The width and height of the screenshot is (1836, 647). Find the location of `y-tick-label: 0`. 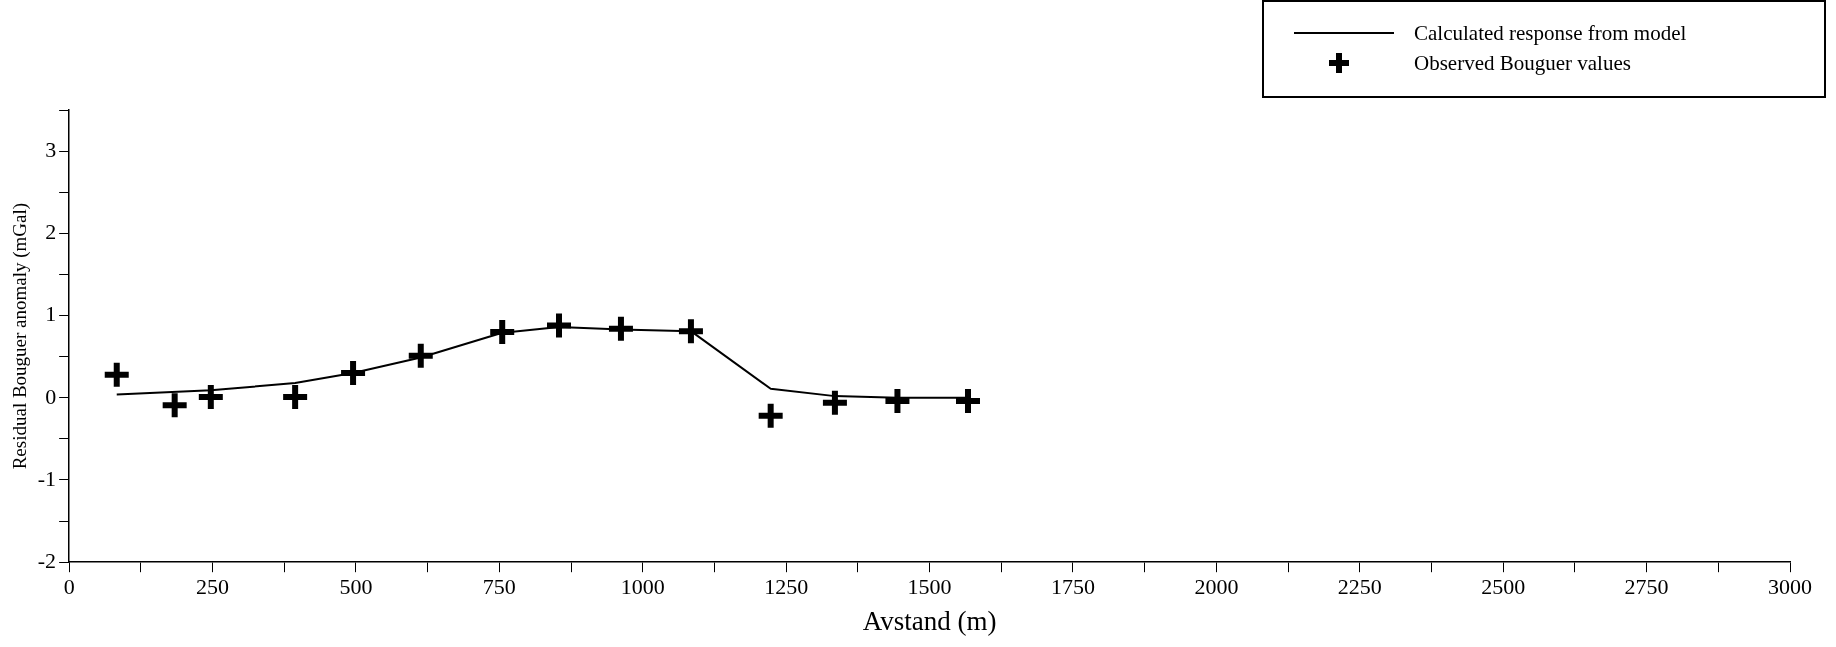

y-tick-label: 0 is located at coordinates (51, 396).